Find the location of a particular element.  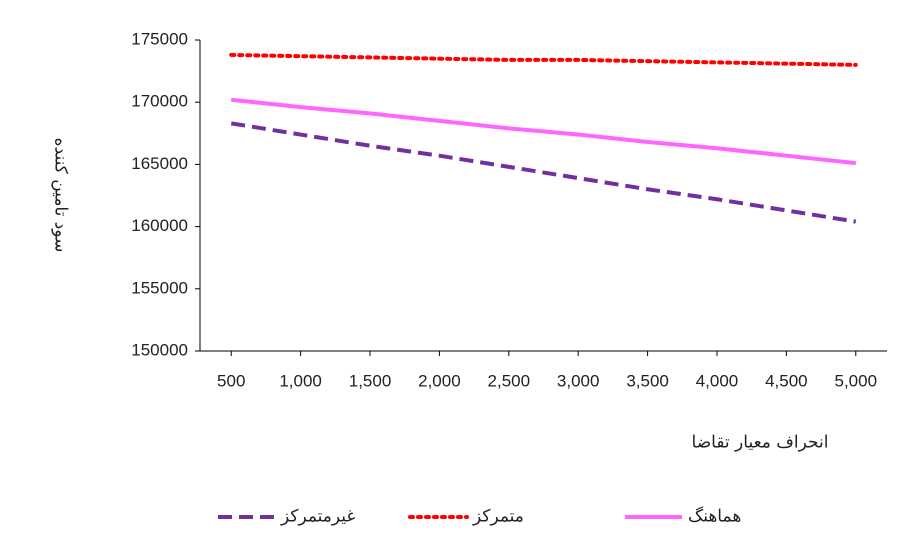

x-tick-label: 2,500 is located at coordinates (509, 380).